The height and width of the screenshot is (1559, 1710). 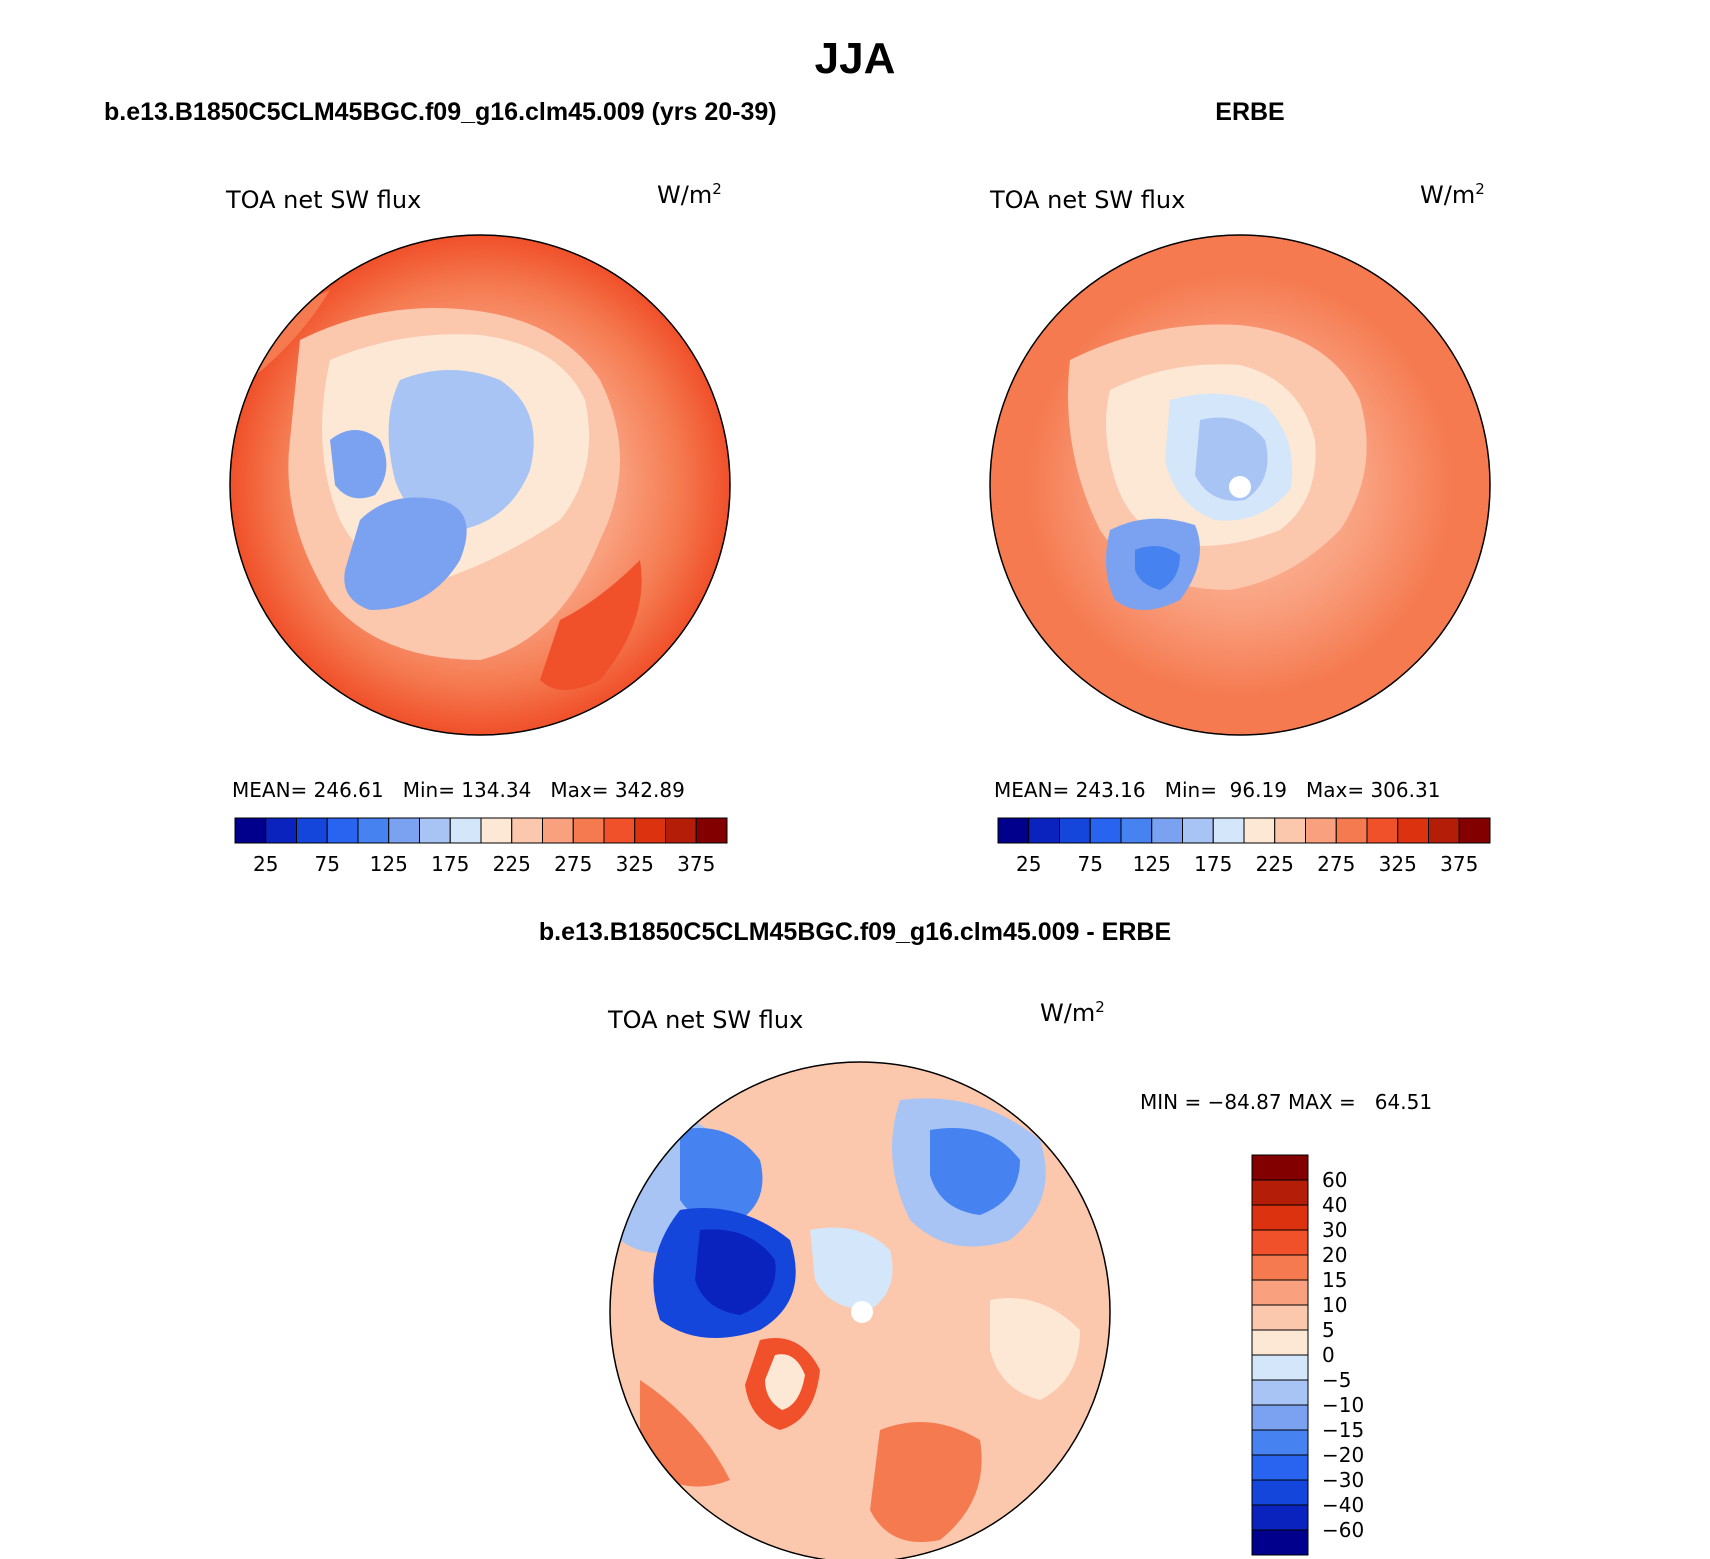 What do you see at coordinates (1328, 1355) in the screenshot?
I see `panel-3-colorbar-tick-label: 0` at bounding box center [1328, 1355].